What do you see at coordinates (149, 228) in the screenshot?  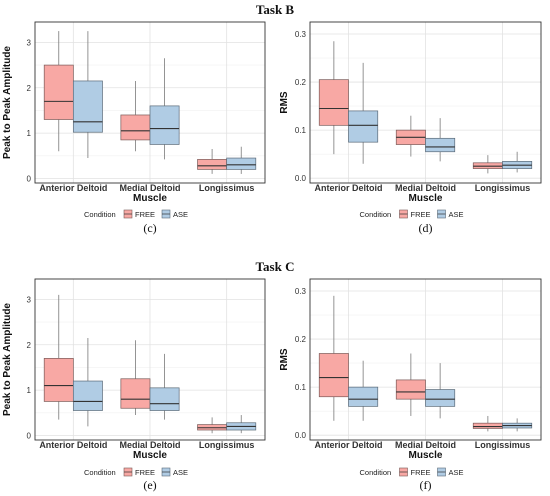 I see `panel-label: (c)` at bounding box center [149, 228].